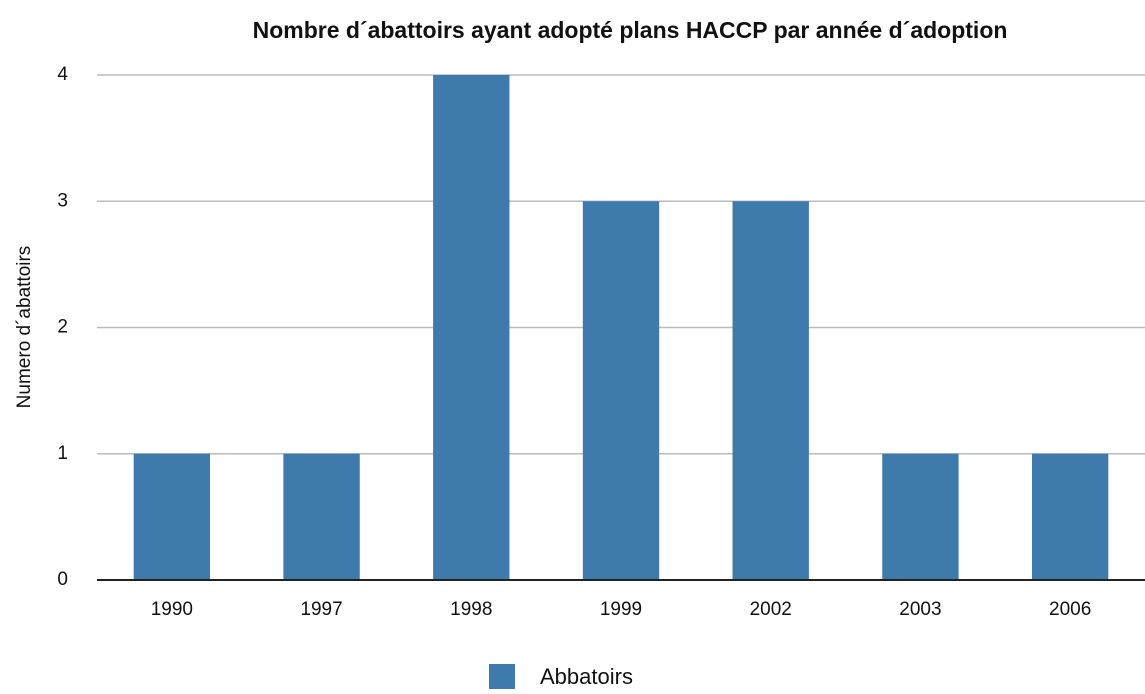 This screenshot has width=1145, height=694. Describe the element at coordinates (471, 609) in the screenshot. I see `x-tick-label: 1998` at that location.